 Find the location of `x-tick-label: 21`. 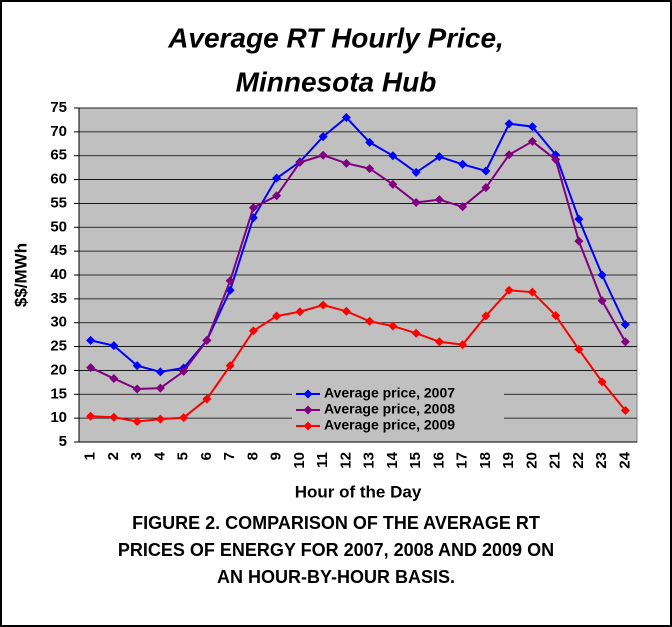

x-tick-label: 21 is located at coordinates (555, 460).